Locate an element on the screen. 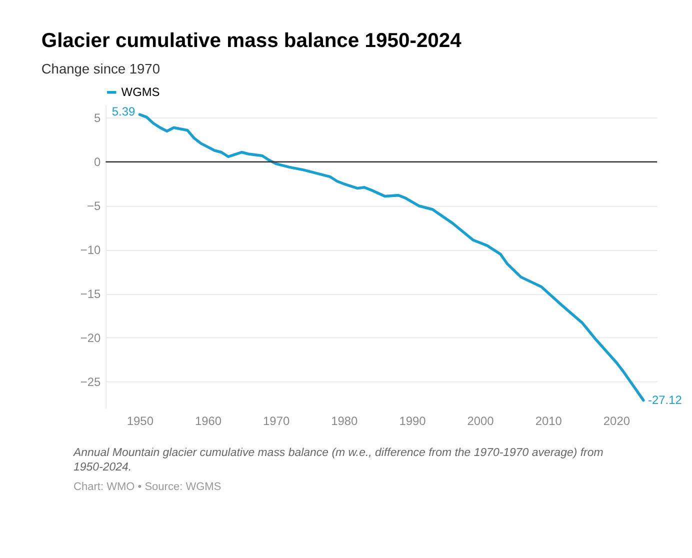 This screenshot has height=558, width=692. y-tick-label: −5 is located at coordinates (94, 205).